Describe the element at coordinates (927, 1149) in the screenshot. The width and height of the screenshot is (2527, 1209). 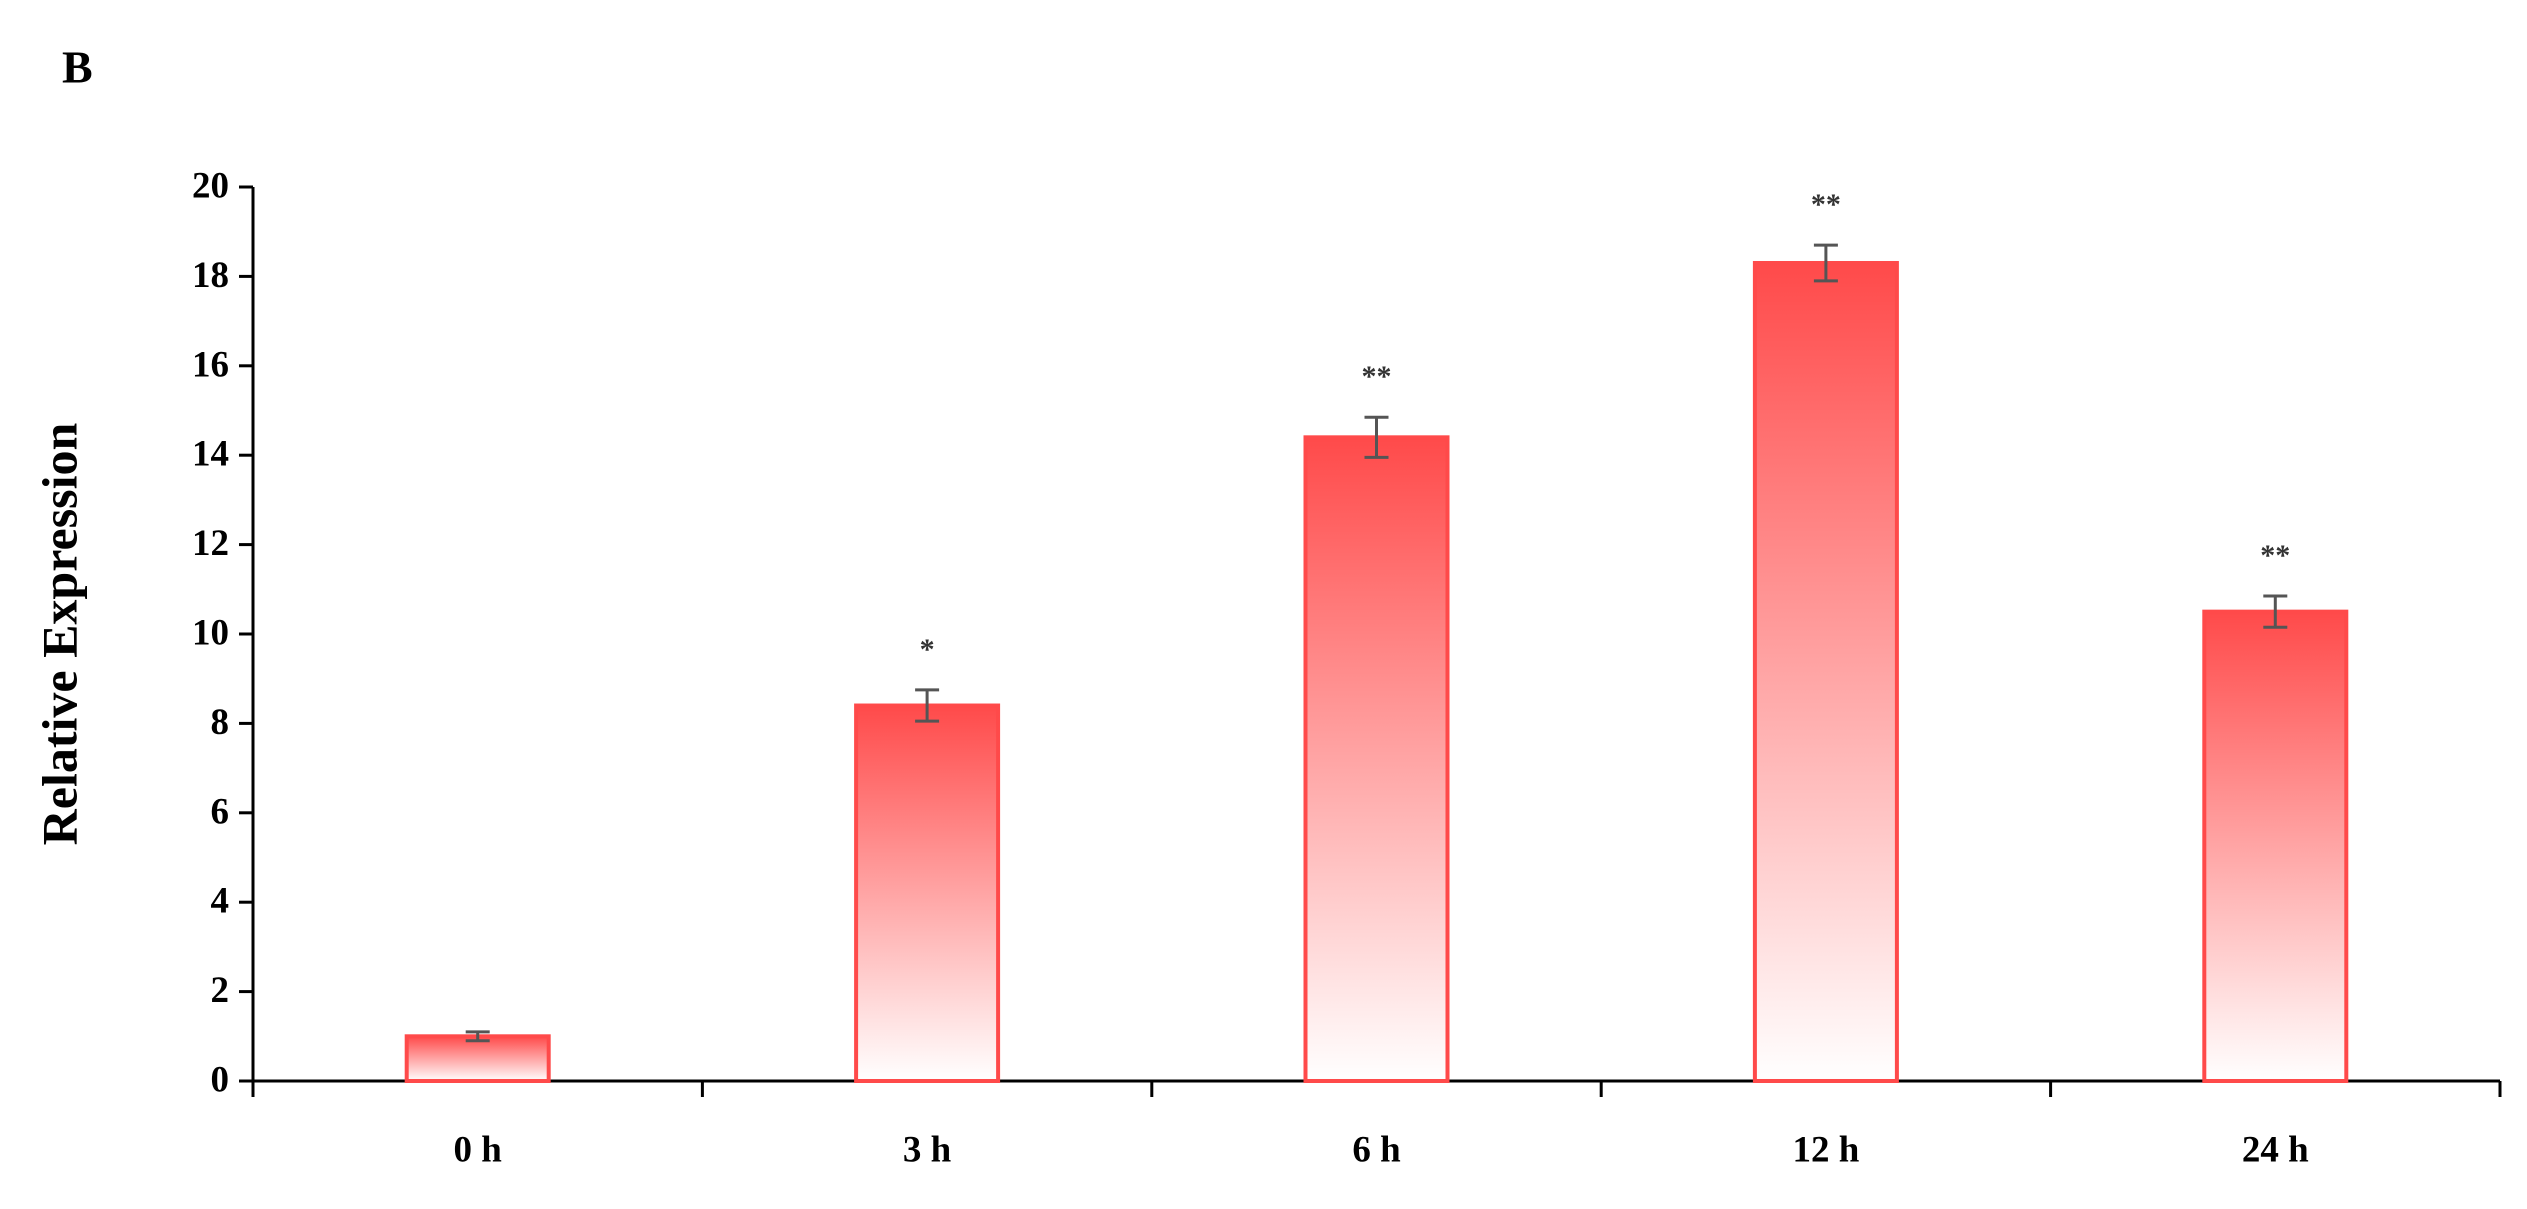
I see `x-tick-label: 3 h` at that location.